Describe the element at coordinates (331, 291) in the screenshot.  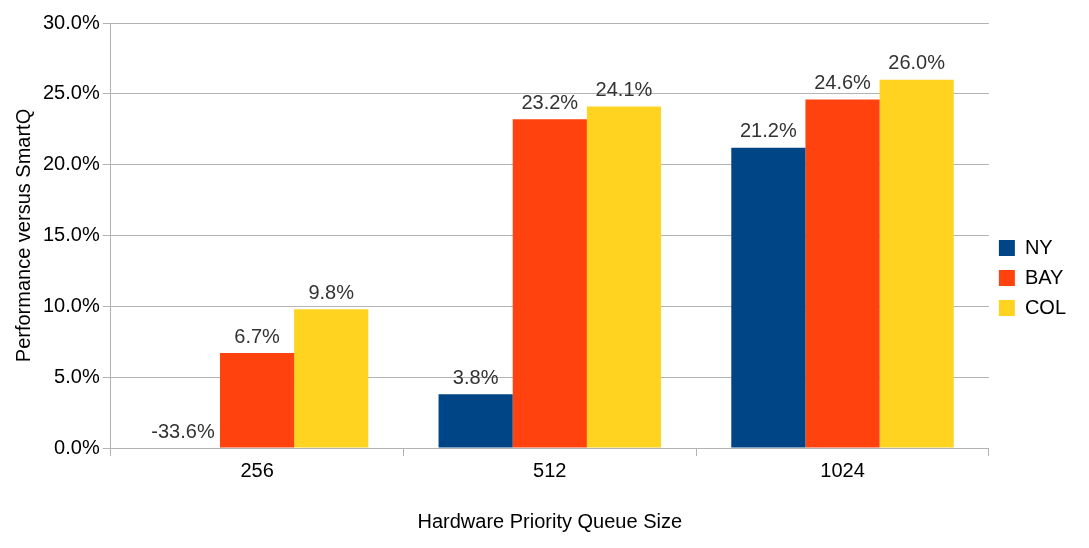
I see `data-label: 9.8%` at that location.